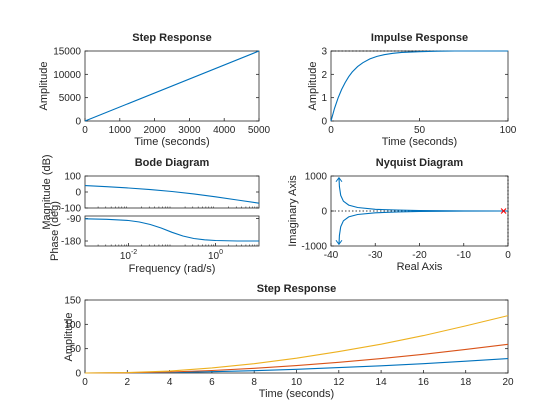 The height and width of the screenshot is (420, 560). Describe the element at coordinates (134, 252) in the screenshot. I see `bode_phase-xtick-exponent: -2` at that location.